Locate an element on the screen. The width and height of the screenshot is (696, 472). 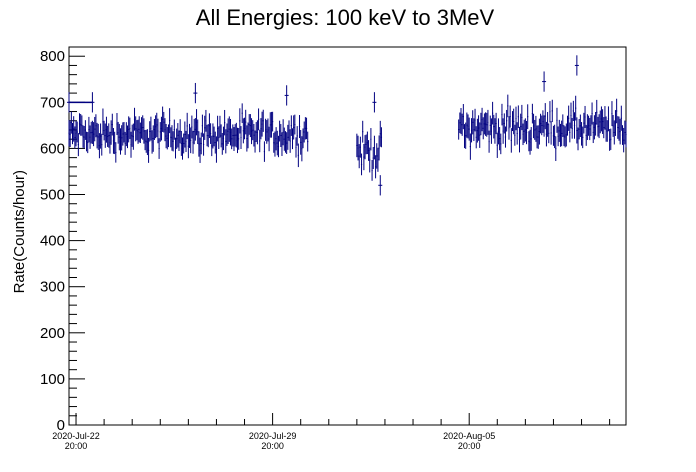
y-tick-label: 0 is located at coordinates (61, 425).